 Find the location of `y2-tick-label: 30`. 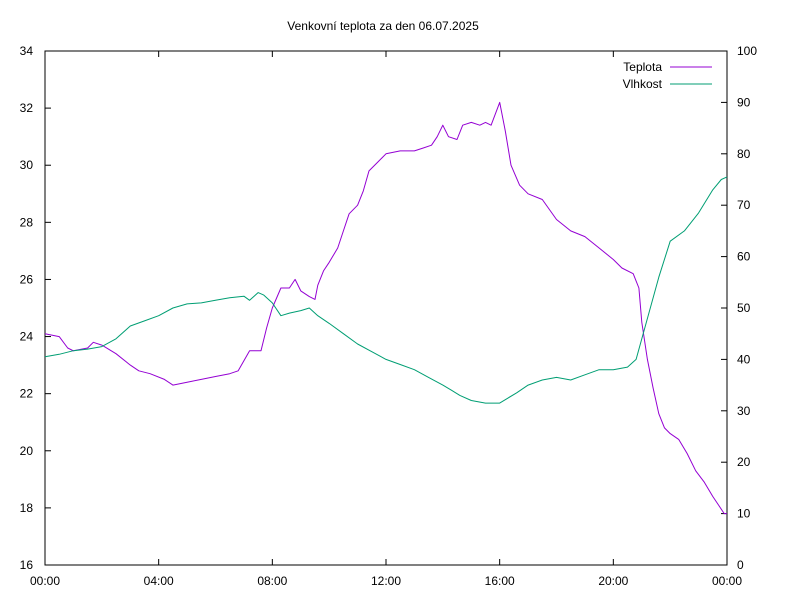

y2-tick-label: 30 is located at coordinates (744, 411).